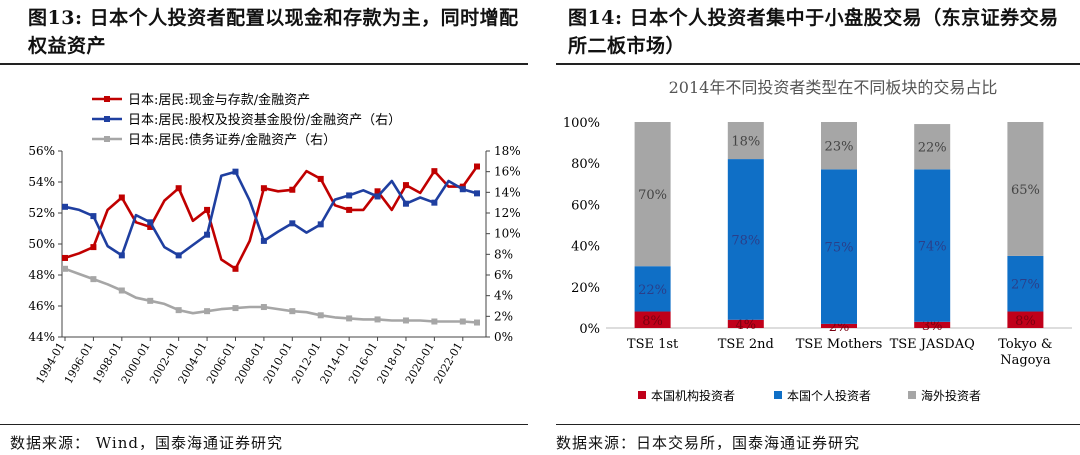 This screenshot has height=455, width=1080. Describe the element at coordinates (746, 344) in the screenshot. I see `bar-category-label: TSE 2nd` at that location.